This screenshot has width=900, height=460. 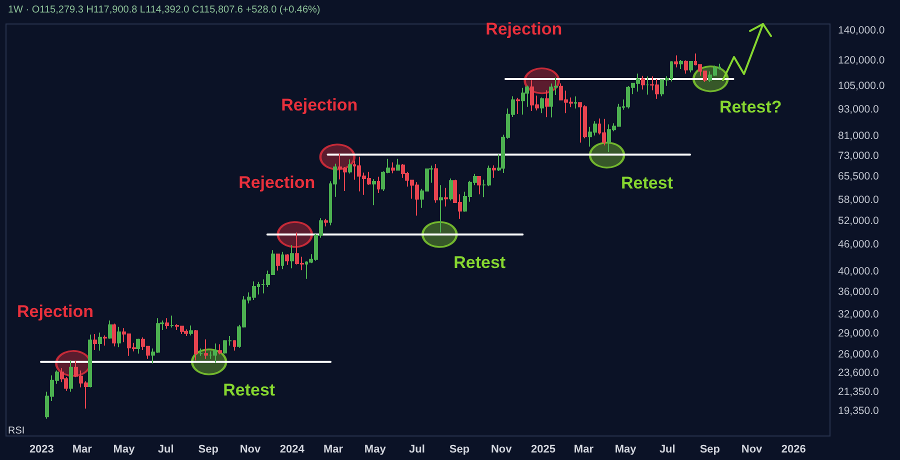 What do you see at coordinates (859, 156) in the screenshot?
I see `y-tick-label: 73,000.0` at bounding box center [859, 156].